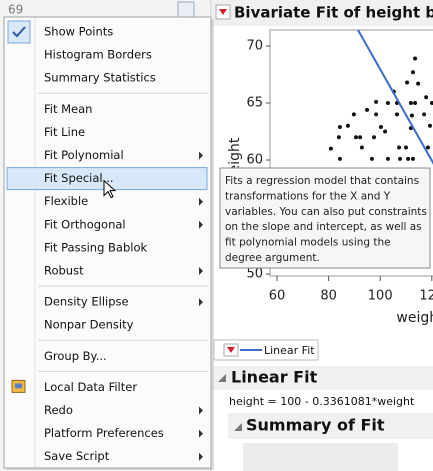 Image resolution: width=433 pixels, height=471 pixels. Describe the element at coordinates (308, 196) in the screenshot. I see `tooltip-line: transformations for the X and Y` at that location.